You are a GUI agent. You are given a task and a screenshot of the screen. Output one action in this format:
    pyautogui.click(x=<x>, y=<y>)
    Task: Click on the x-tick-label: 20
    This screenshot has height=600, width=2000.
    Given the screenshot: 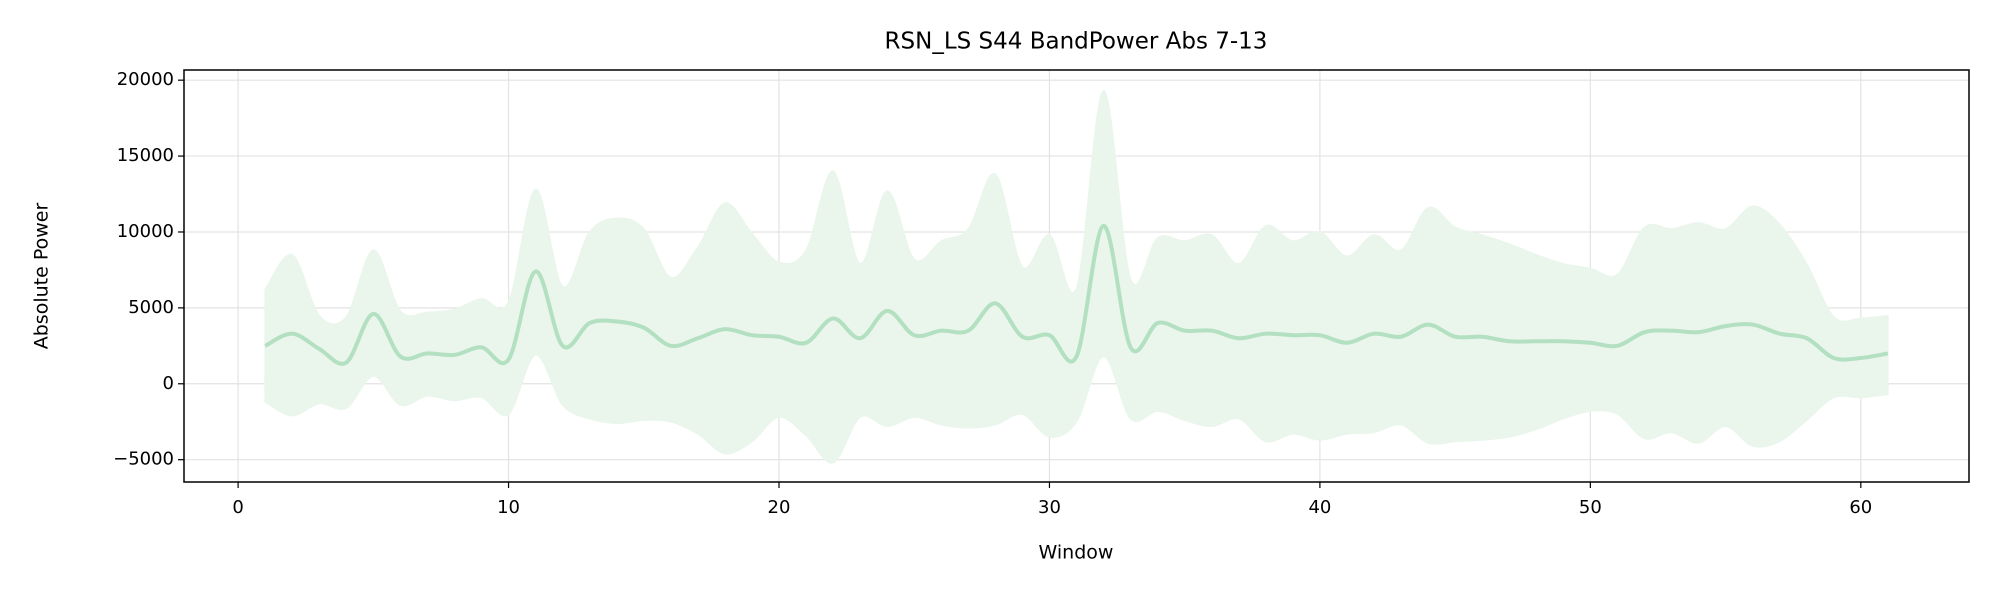 What is the action you would take?
    pyautogui.click(x=779, y=507)
    